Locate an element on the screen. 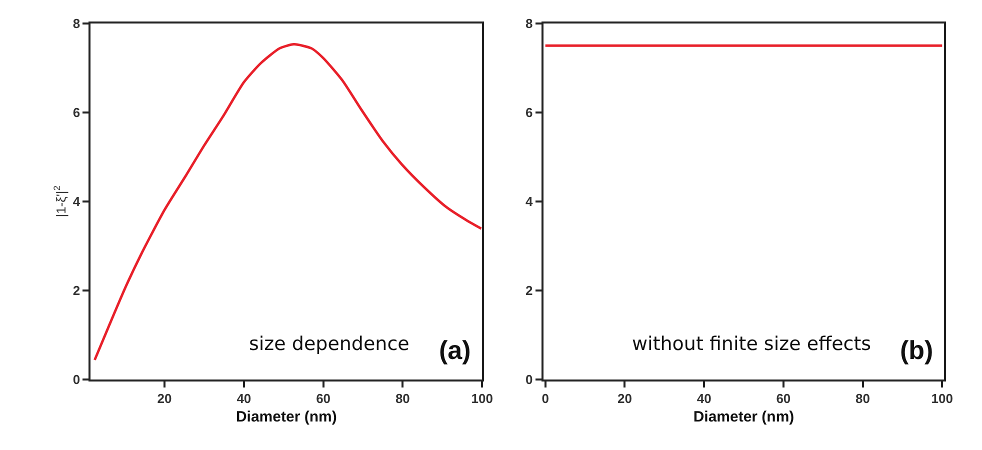  annotation: (a) is located at coordinates (455, 350).